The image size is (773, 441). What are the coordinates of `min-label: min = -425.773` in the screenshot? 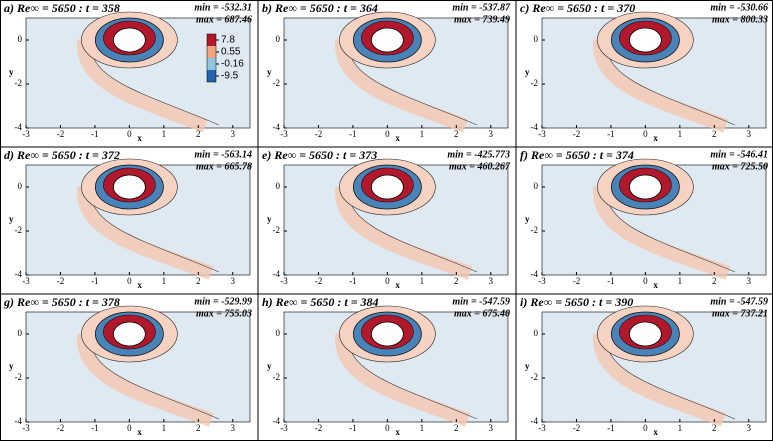 It's located at (478, 154).